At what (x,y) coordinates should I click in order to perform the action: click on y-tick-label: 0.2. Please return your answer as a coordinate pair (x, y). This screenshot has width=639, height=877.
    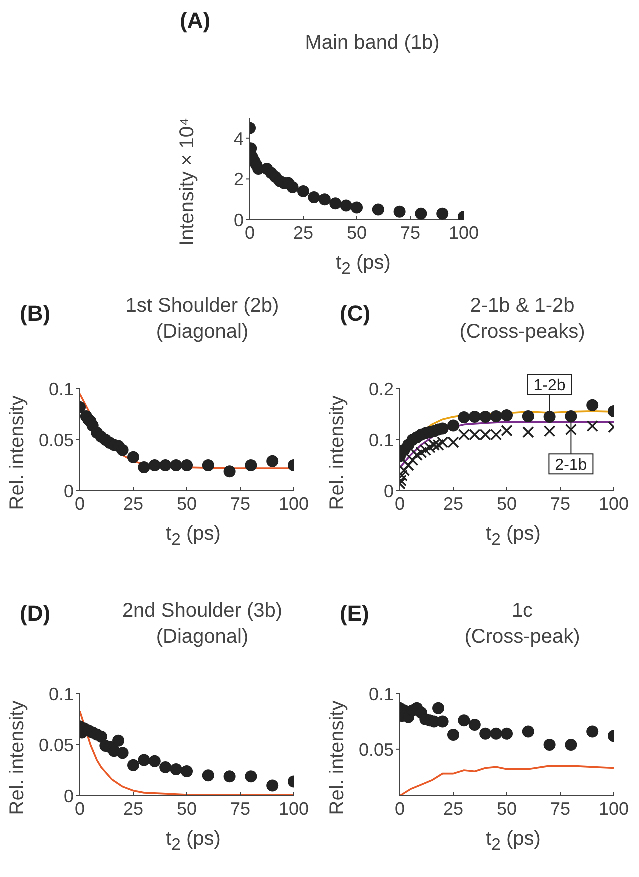
    Looking at the image, I should click on (381, 389).